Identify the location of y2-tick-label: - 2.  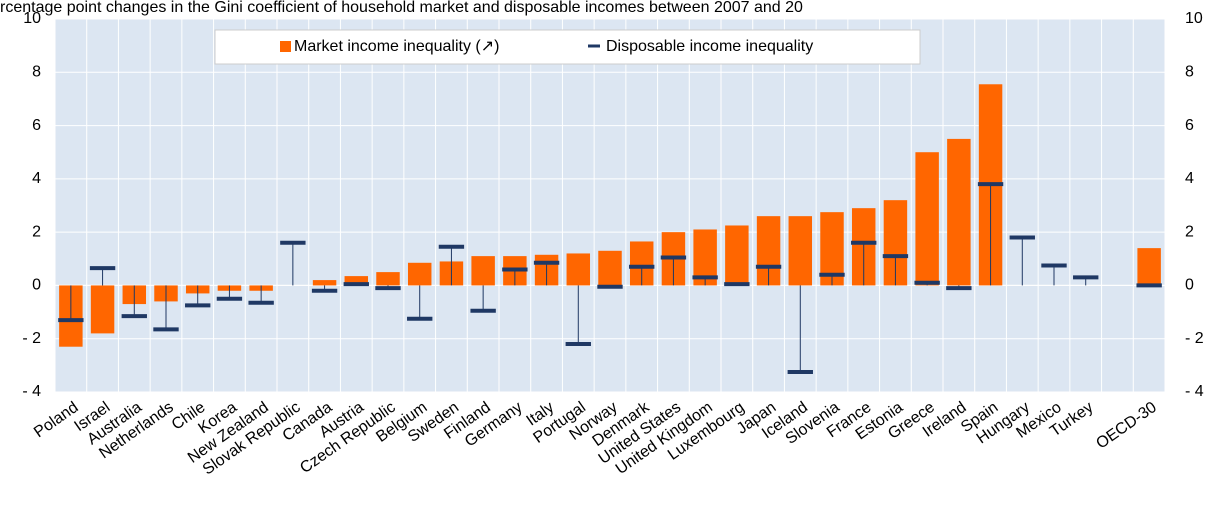
(1194, 338).